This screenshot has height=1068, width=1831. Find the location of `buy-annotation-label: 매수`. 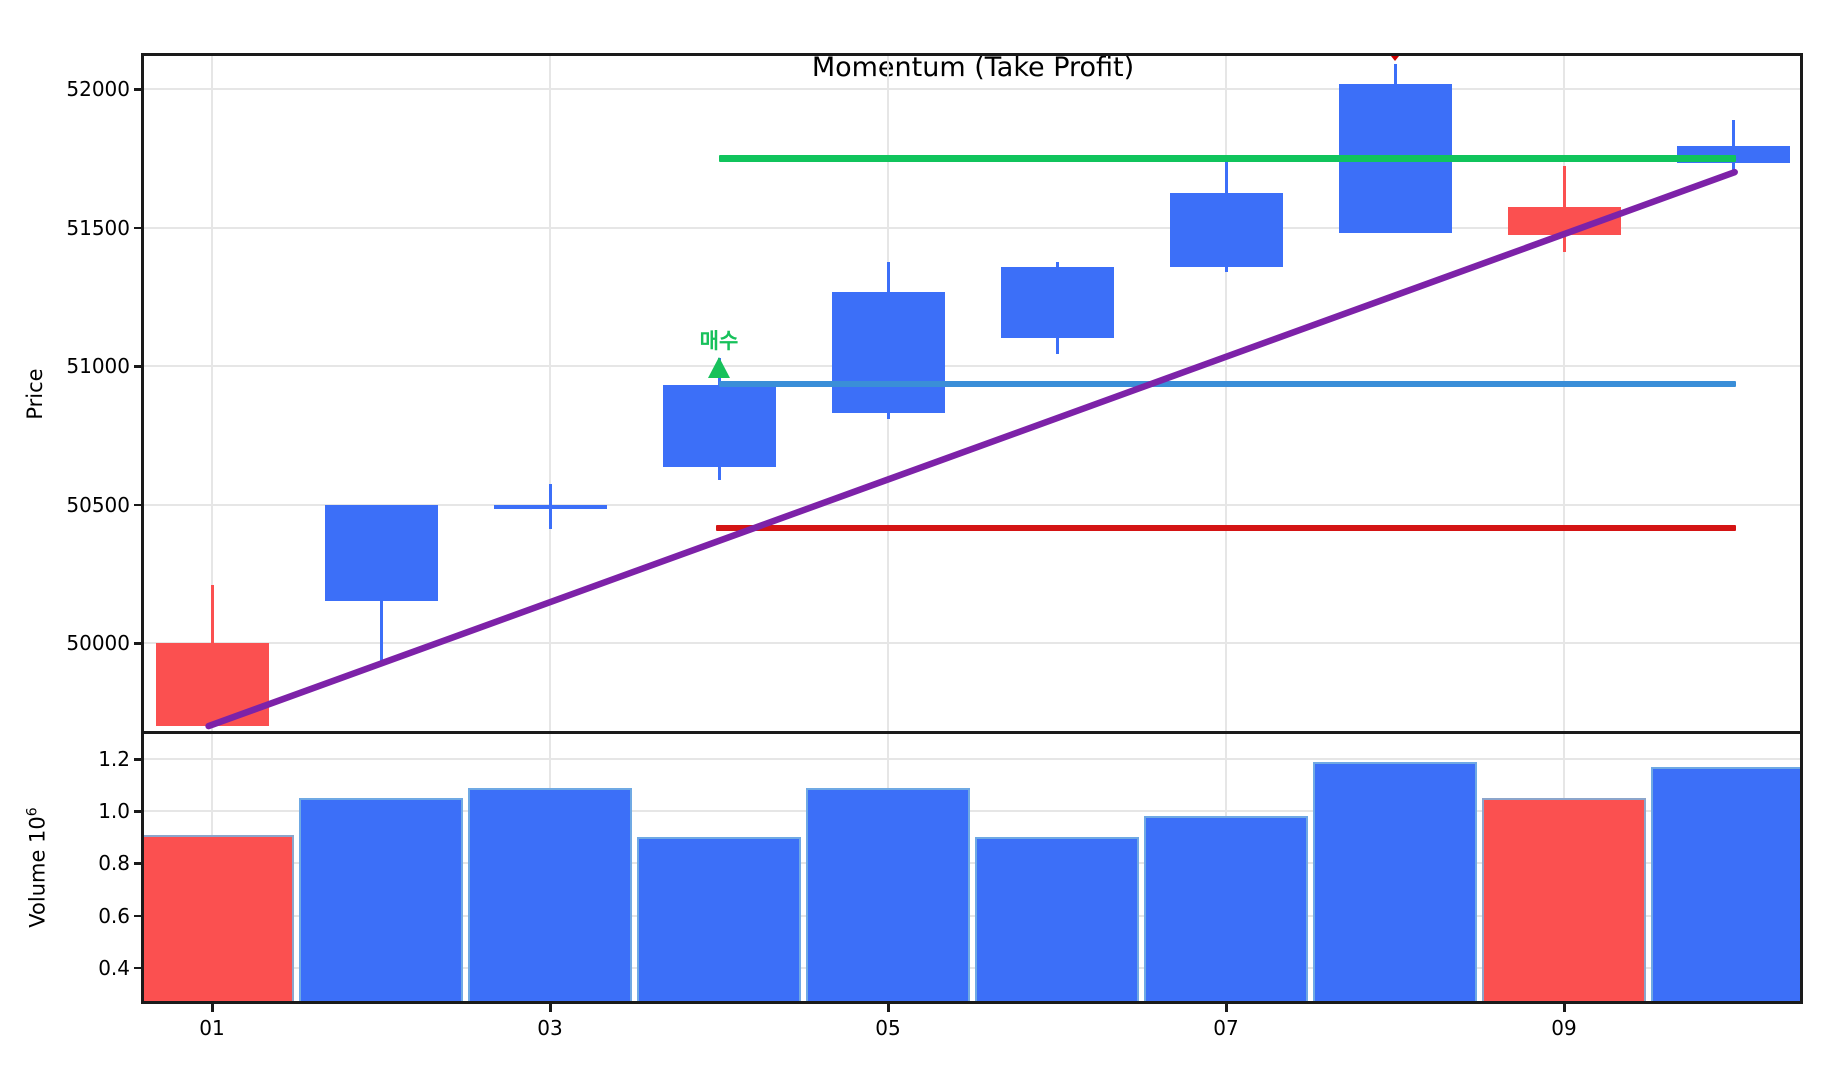

buy-annotation-label: 매수 is located at coordinates (719, 341).